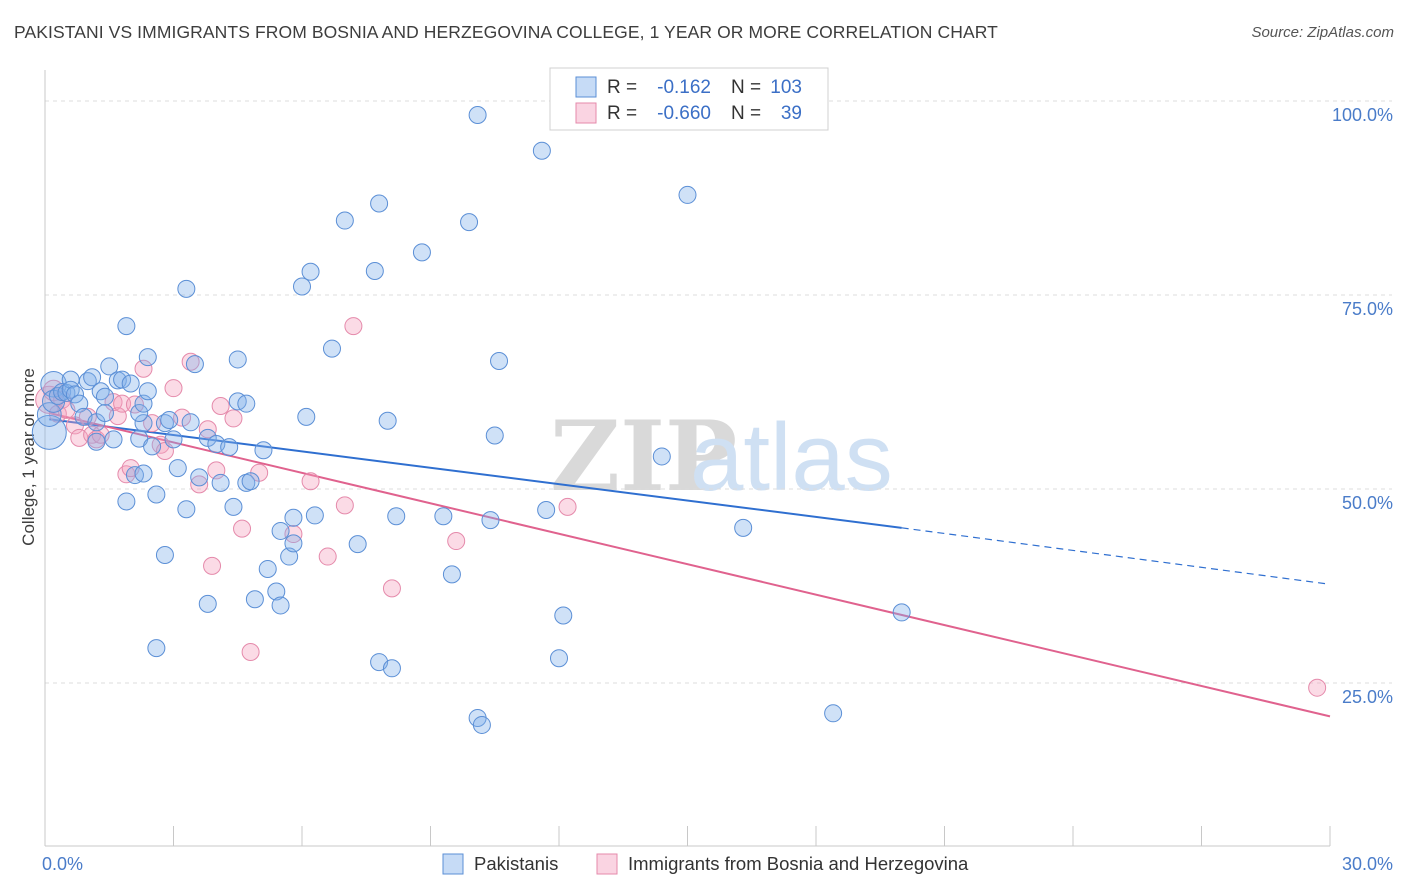 This screenshot has width=1406, height=892. Describe the element at coordinates (1367, 503) in the screenshot. I see `y-tick-label: 50.0%` at that location.